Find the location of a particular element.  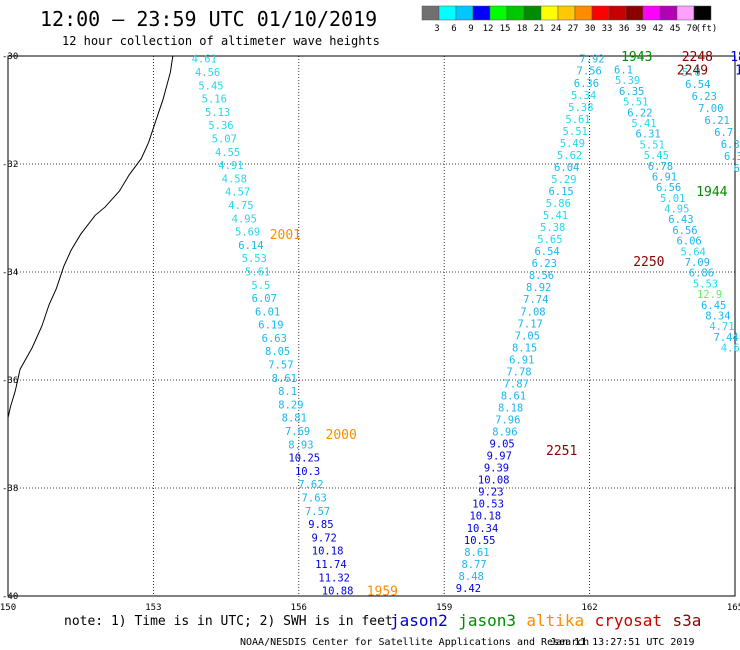

wave-height-point: 10.55 is located at coordinates (480, 541).